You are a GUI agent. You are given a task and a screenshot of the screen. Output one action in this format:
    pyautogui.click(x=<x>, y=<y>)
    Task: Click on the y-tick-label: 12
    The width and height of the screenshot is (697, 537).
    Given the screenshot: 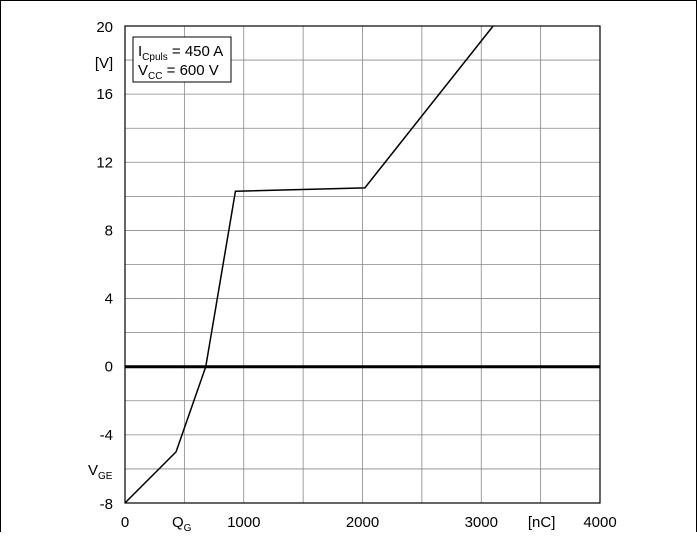 What is the action you would take?
    pyautogui.click(x=104, y=162)
    